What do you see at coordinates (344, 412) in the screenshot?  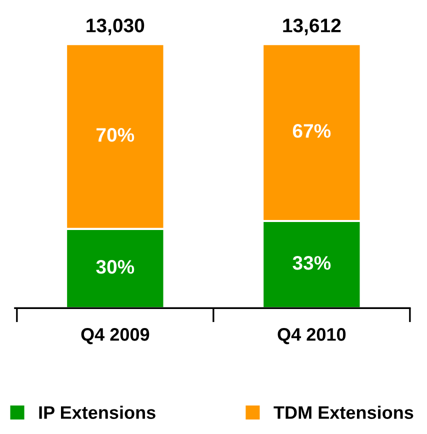 I see `legend-label: TDM Extensions` at bounding box center [344, 412].